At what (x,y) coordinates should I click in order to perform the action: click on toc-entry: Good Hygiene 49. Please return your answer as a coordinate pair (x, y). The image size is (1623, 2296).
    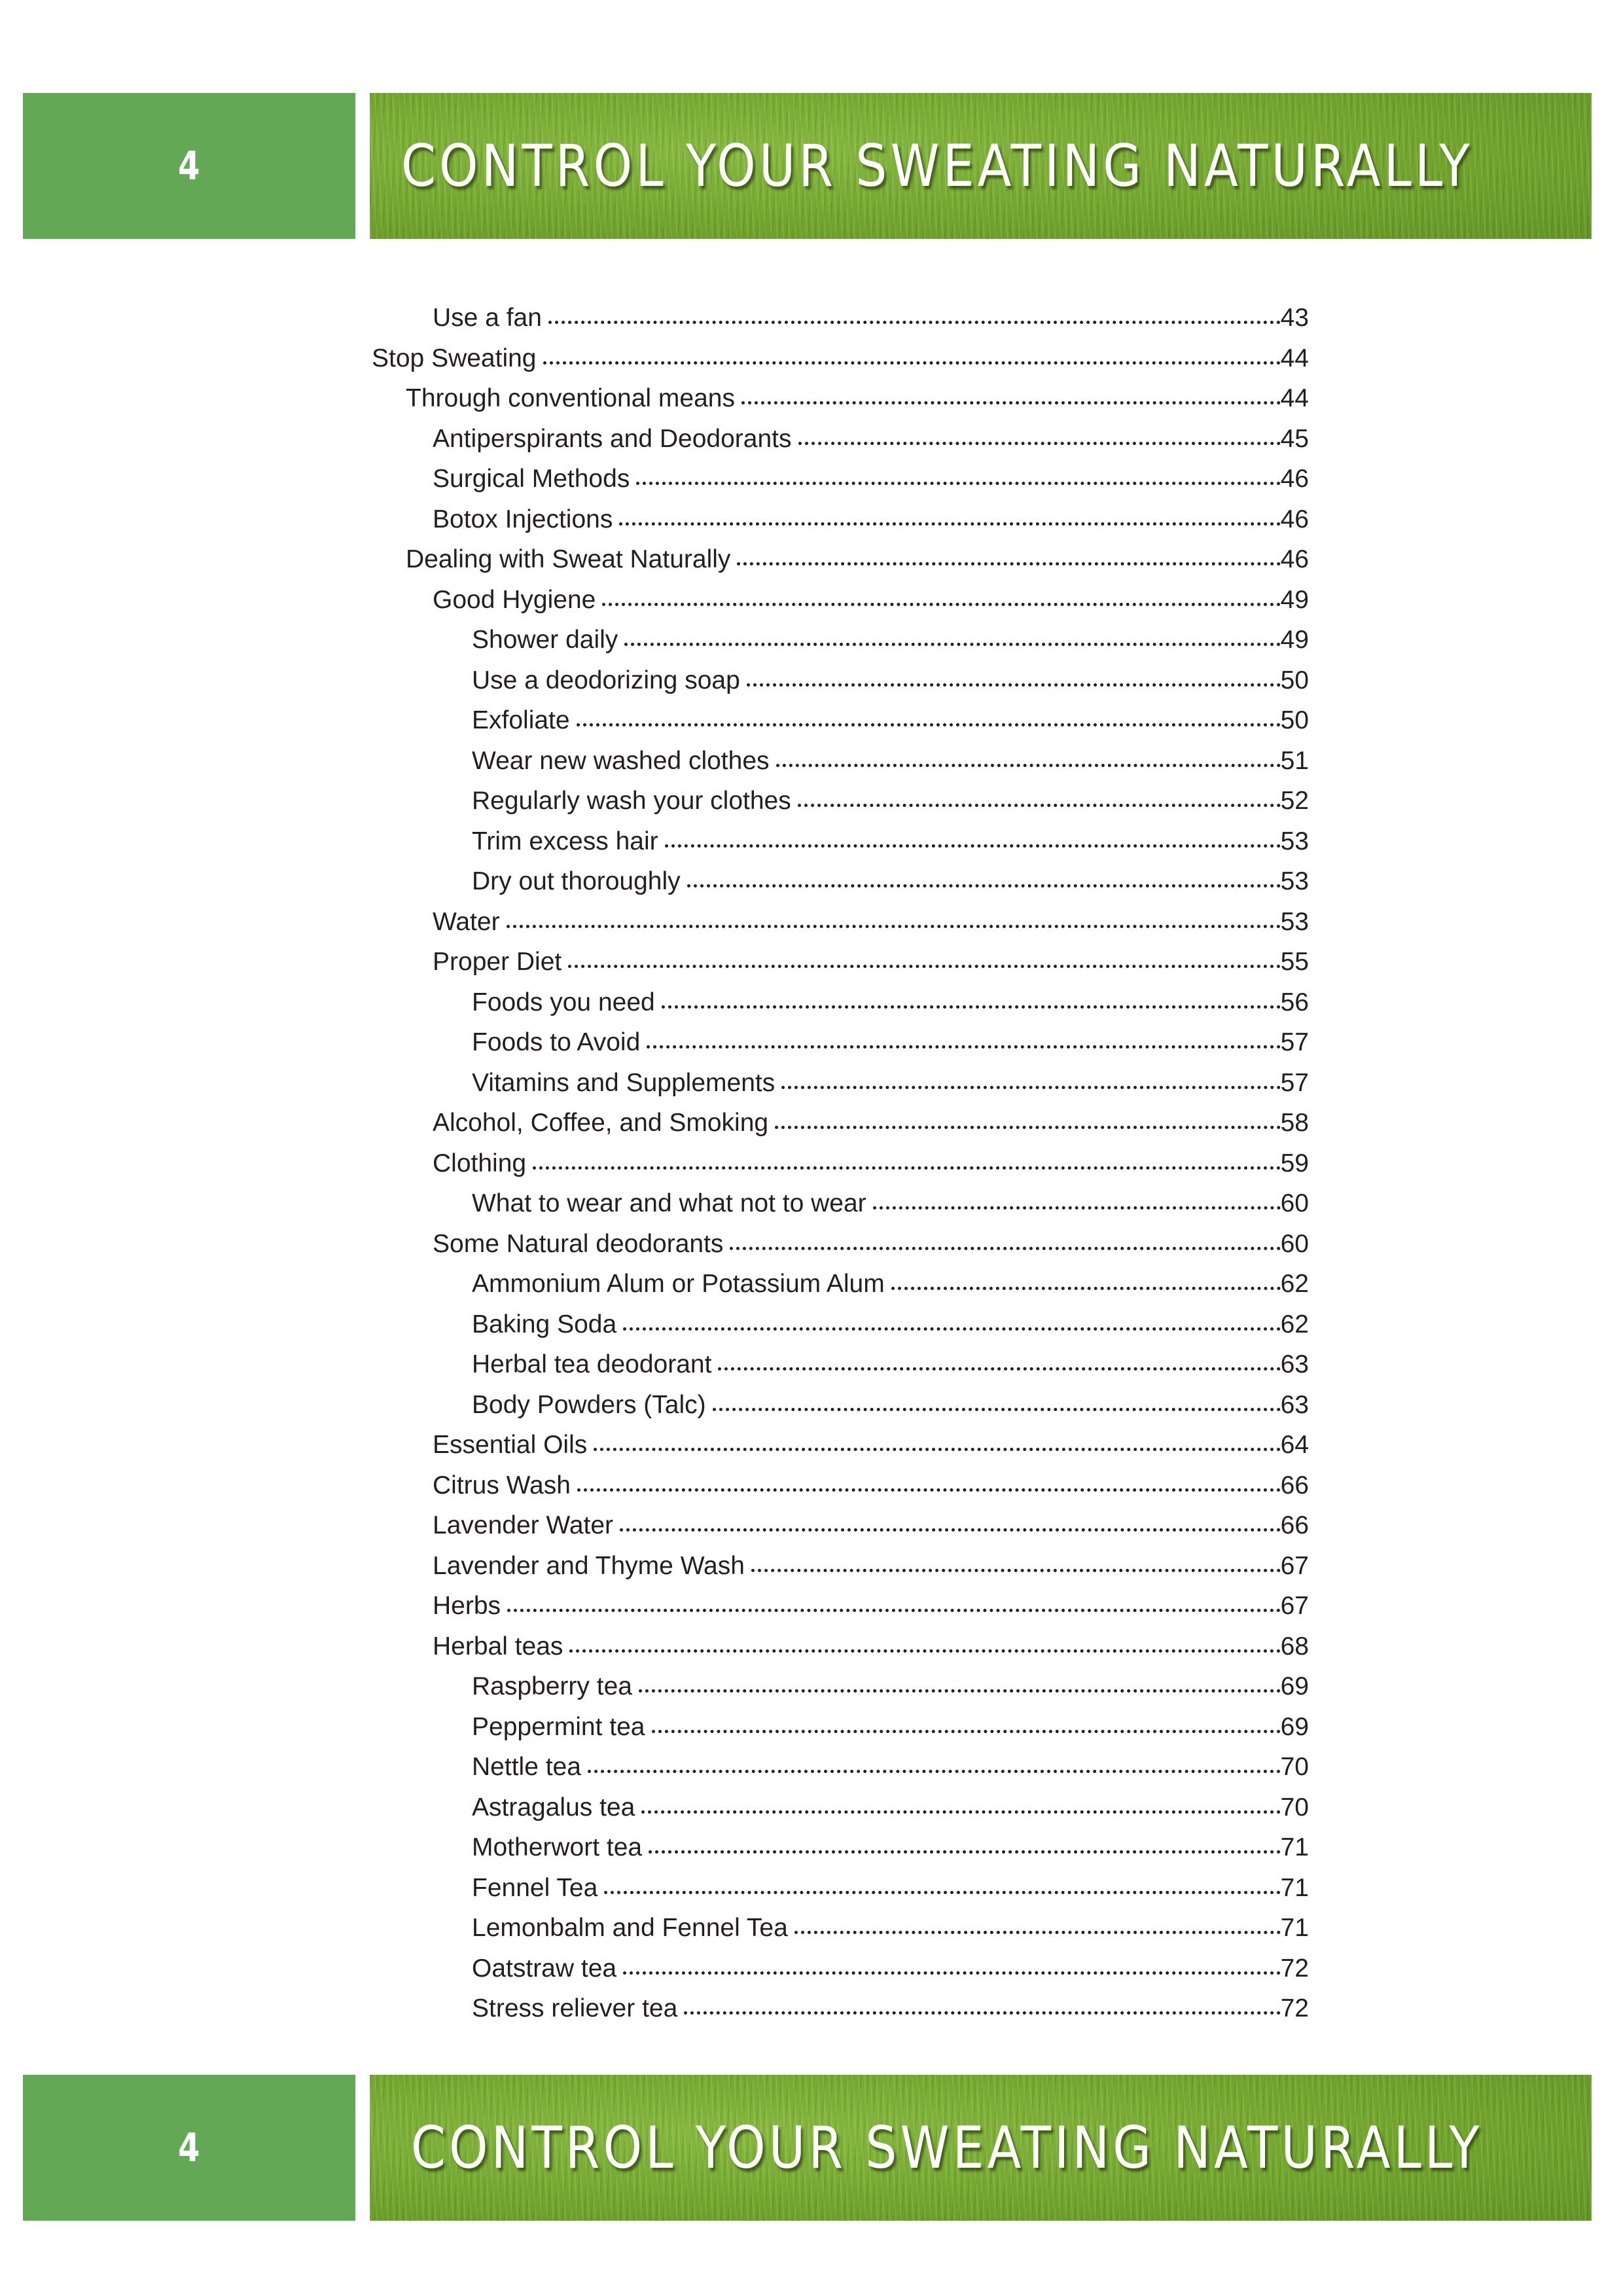
    Looking at the image, I should click on (871, 606).